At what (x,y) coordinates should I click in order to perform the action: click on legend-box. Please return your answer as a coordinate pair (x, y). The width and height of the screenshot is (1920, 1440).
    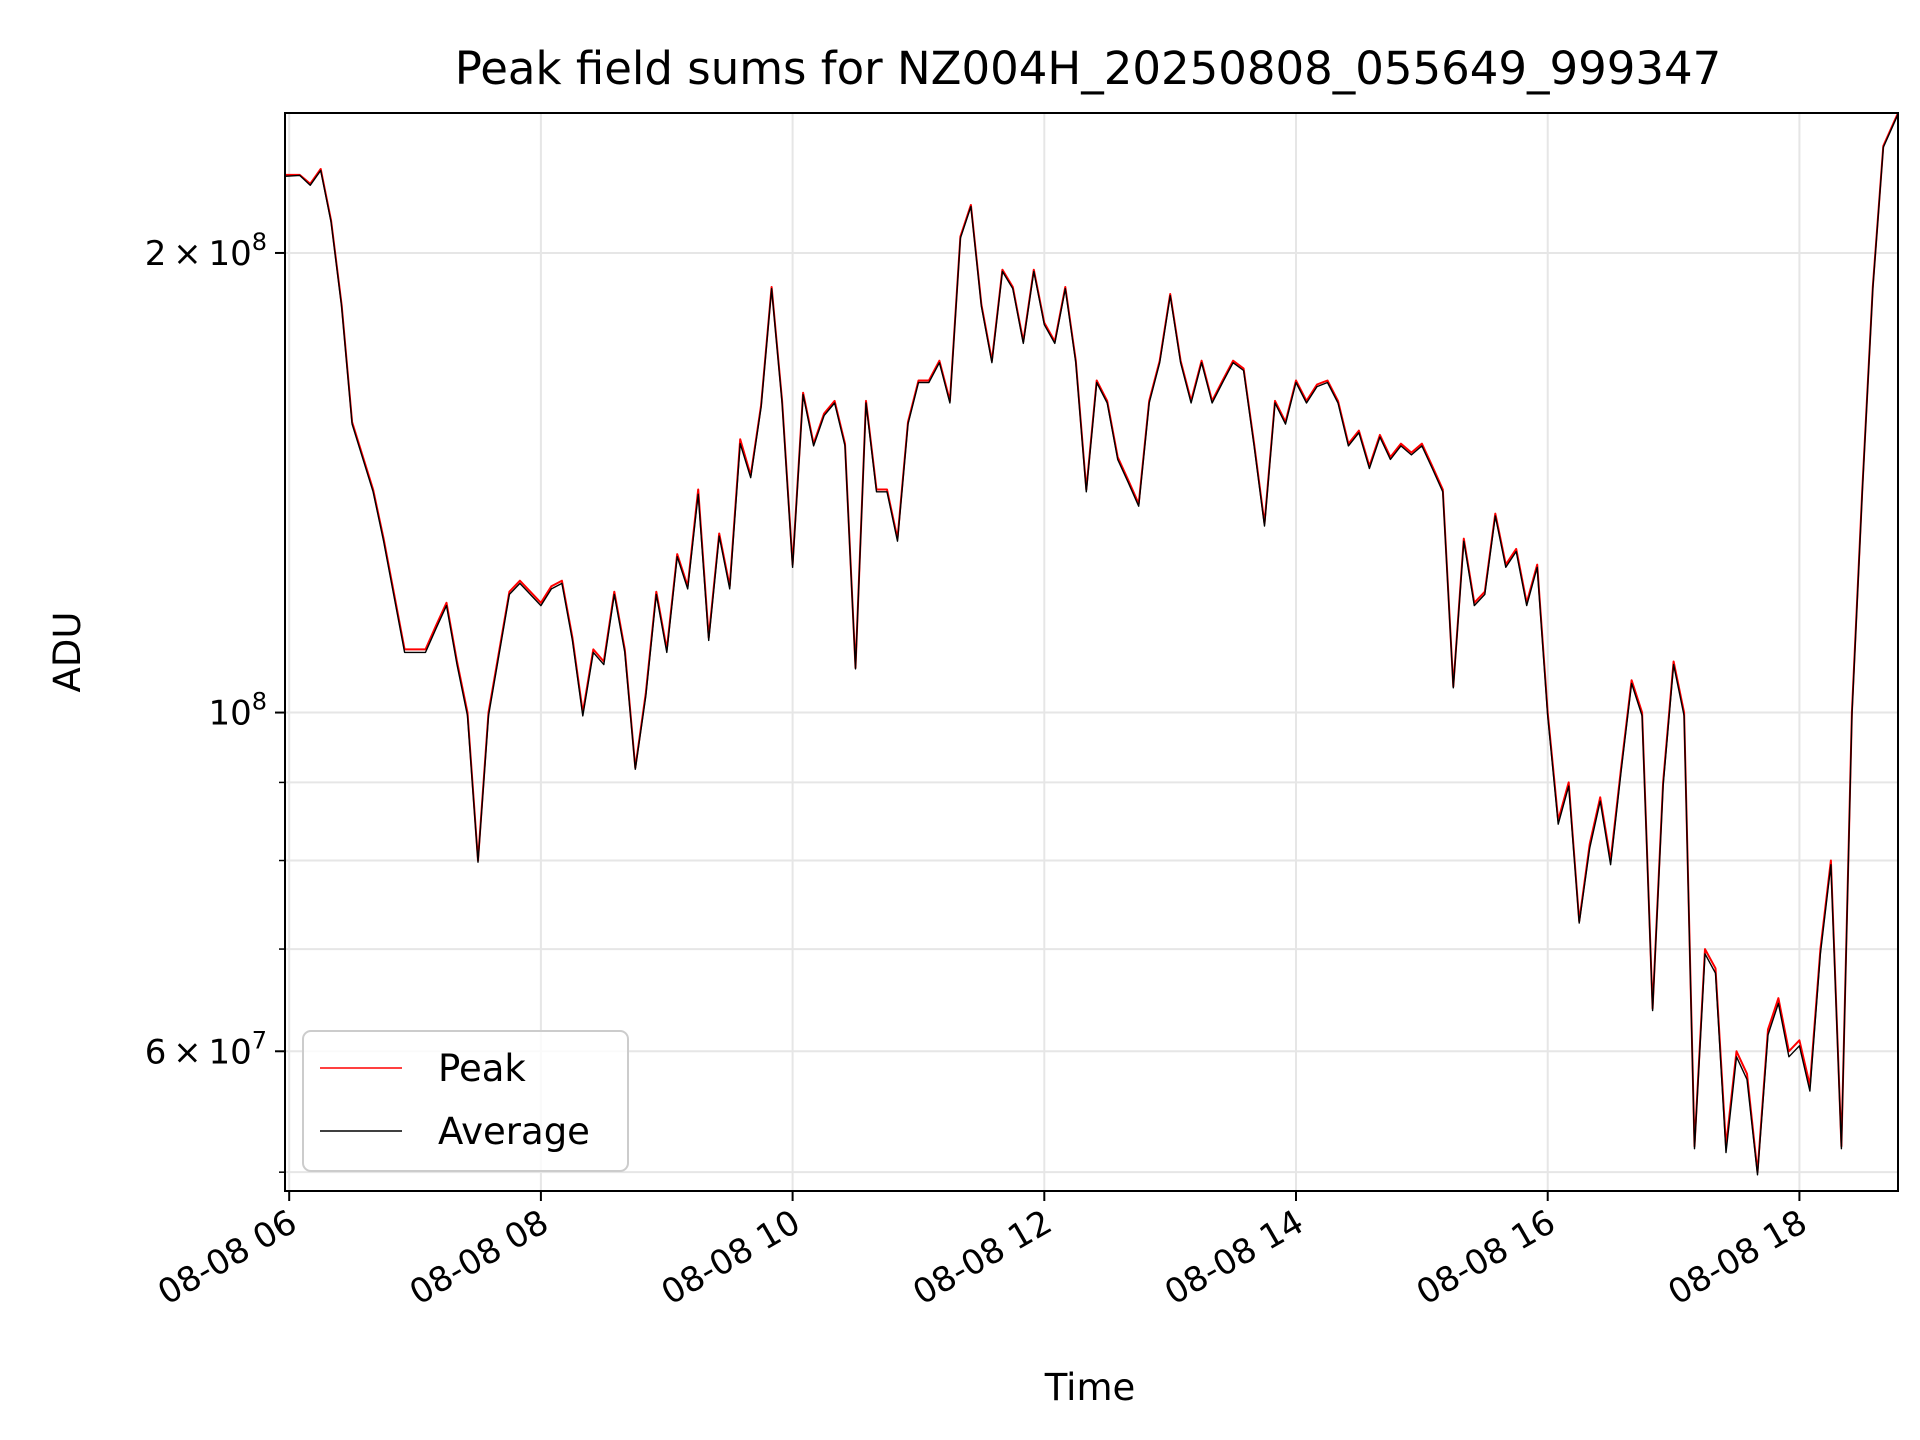
    Looking at the image, I should click on (465, 1101).